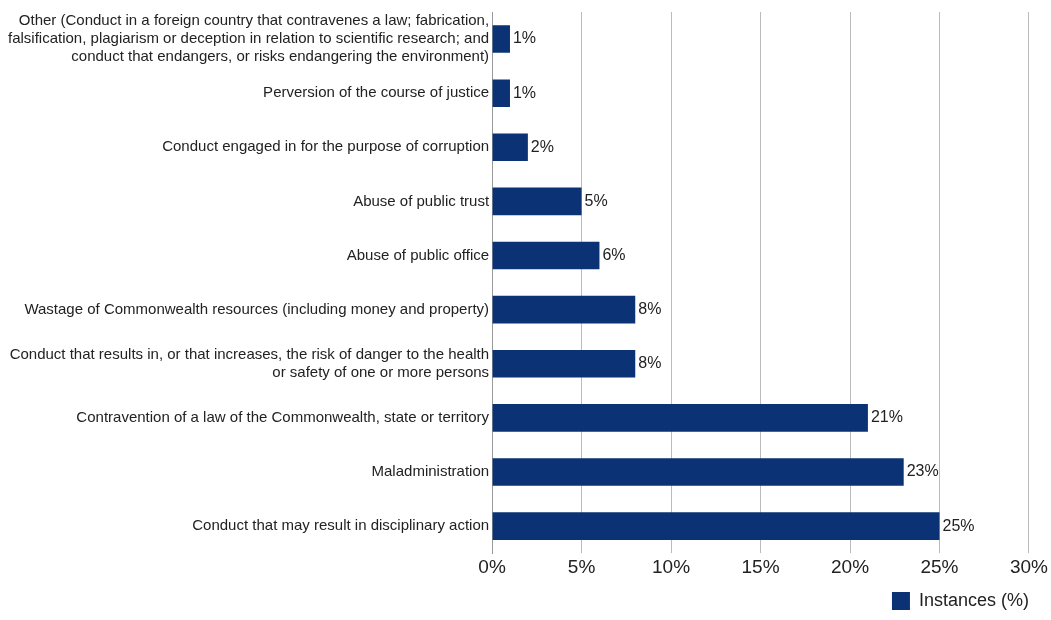  Describe the element at coordinates (958, 525) in the screenshot. I see `data-label: 25%` at that location.